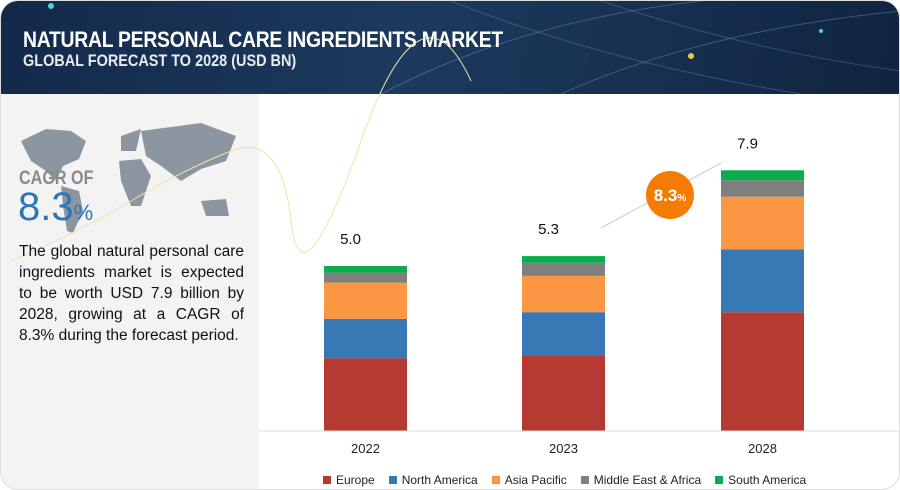 The height and width of the screenshot is (490, 900). Describe the element at coordinates (355, 480) in the screenshot. I see `legend-label: Europe` at that location.